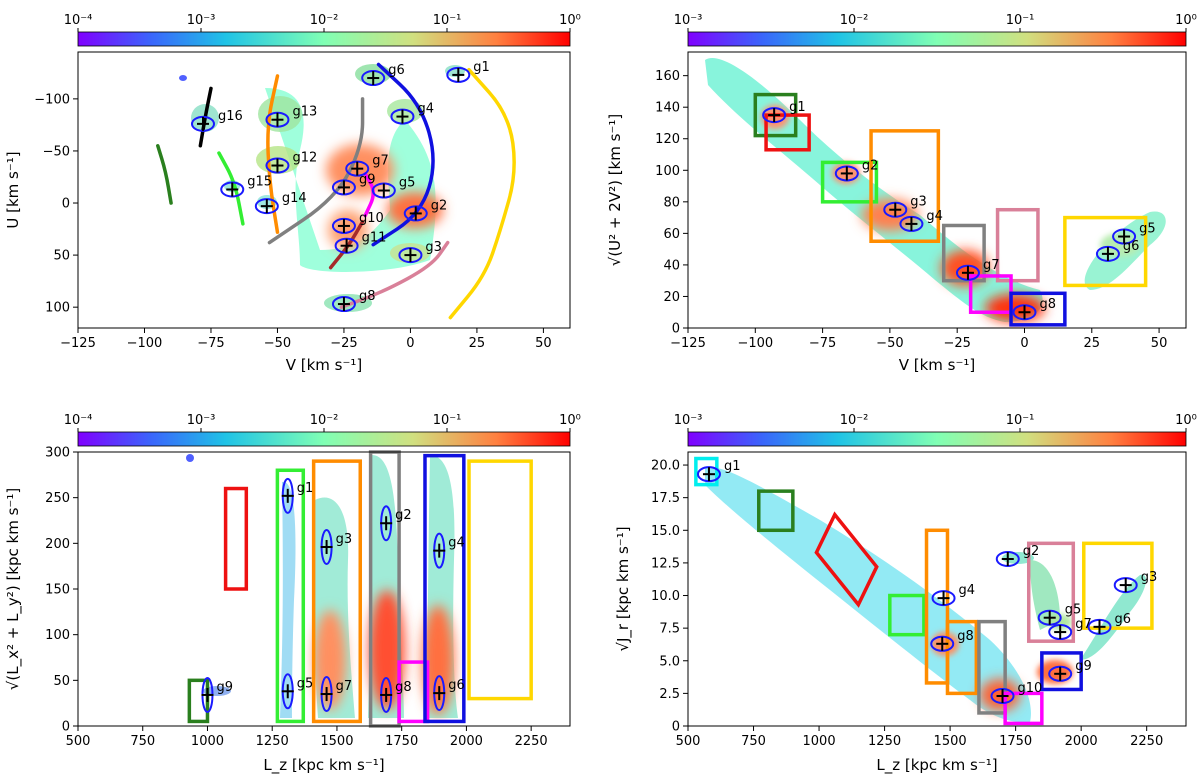 Image resolution: width=1200 pixels, height=778 pixels. Describe the element at coordinates (374, 238) in the screenshot. I see `group-label: g11` at that location.